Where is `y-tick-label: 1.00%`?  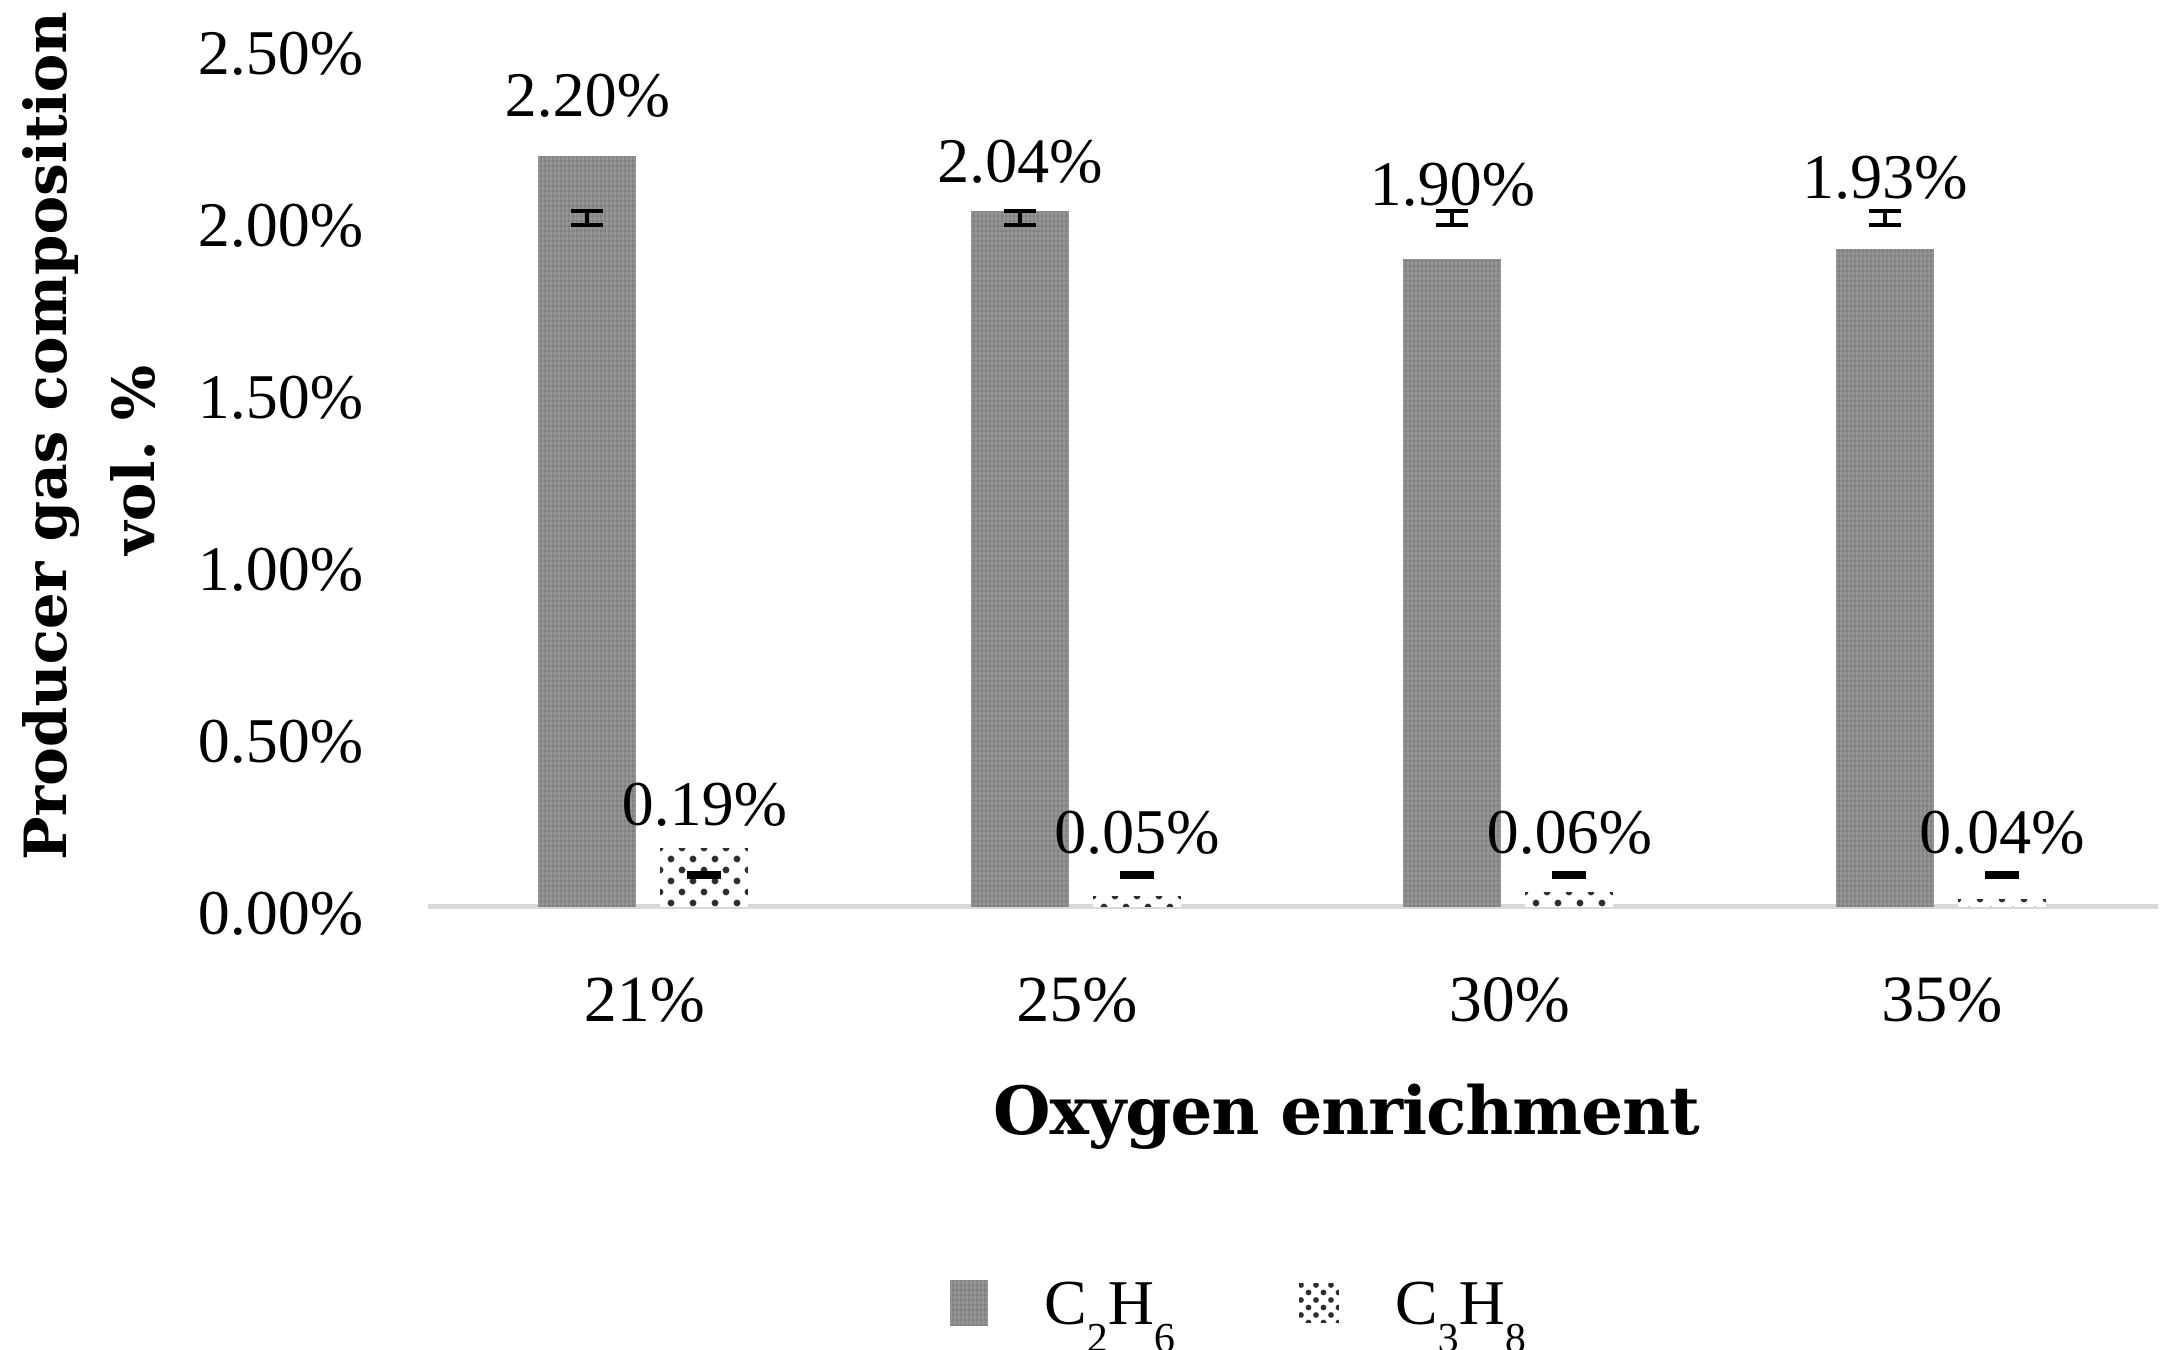 y-tick-label: 1.00% is located at coordinates (280, 568).